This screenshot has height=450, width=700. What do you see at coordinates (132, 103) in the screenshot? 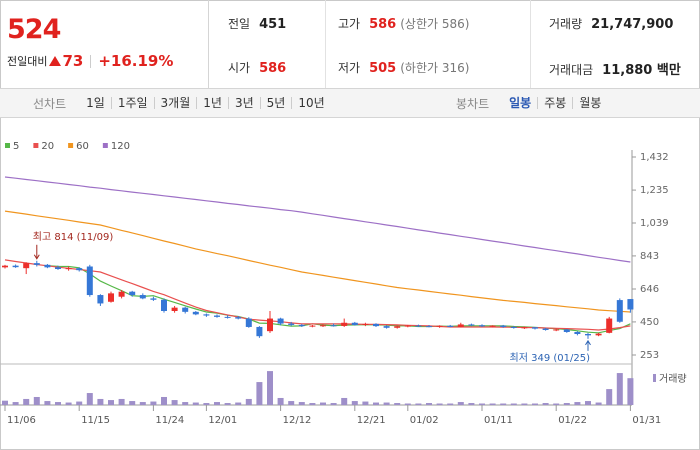
I see `period-button: 1주일` at bounding box center [132, 103].